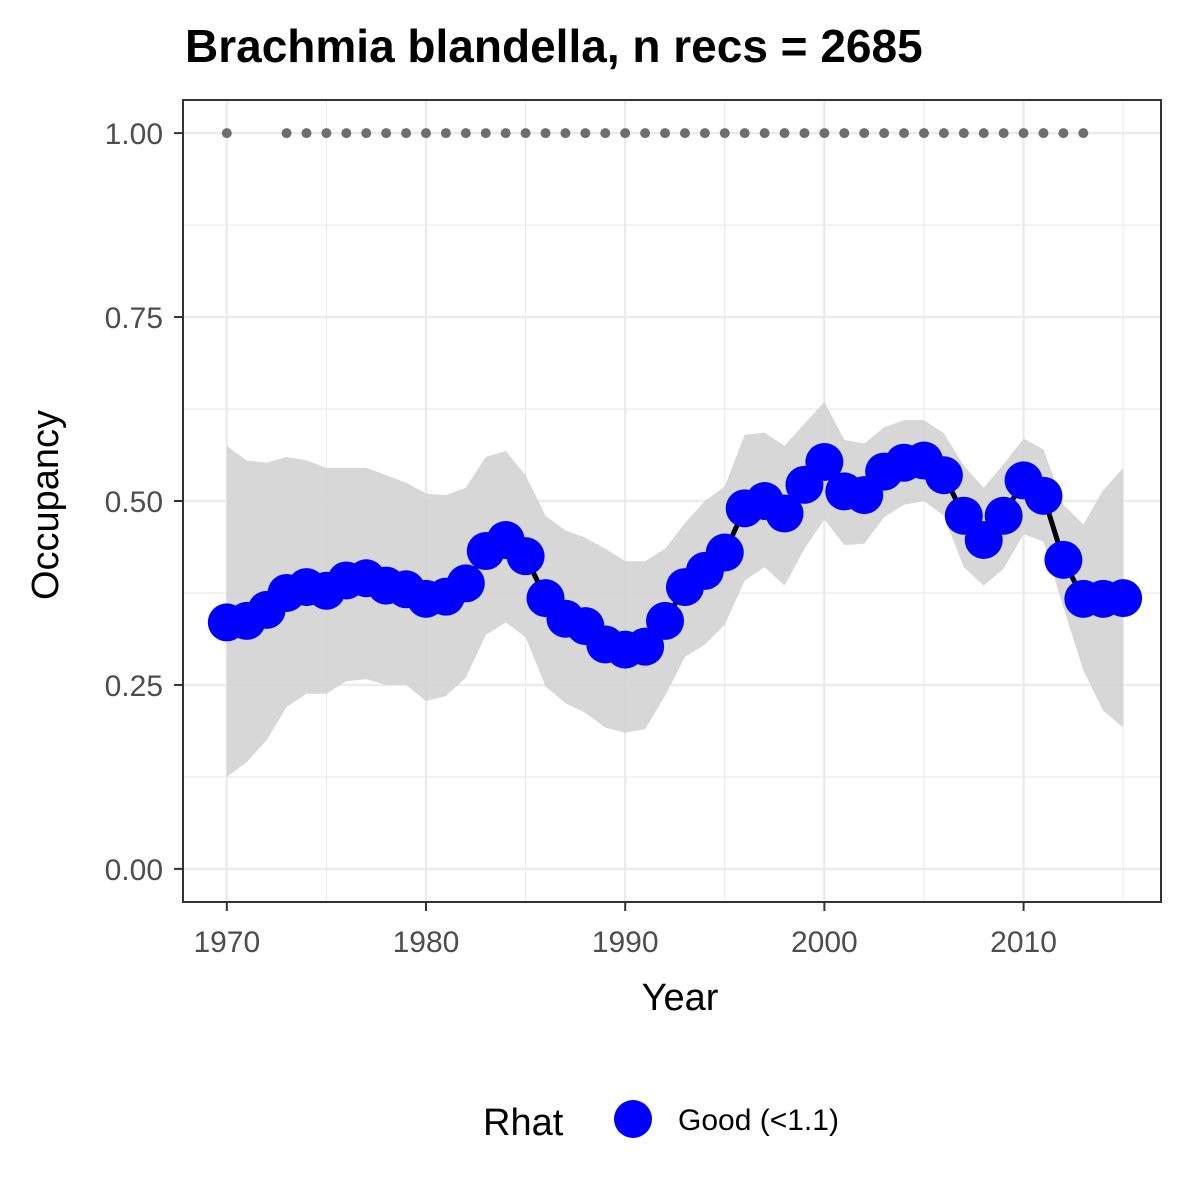 This screenshot has width=1200, height=1200. Describe the element at coordinates (1023, 942) in the screenshot. I see `x-tick-label: 2010` at that location.